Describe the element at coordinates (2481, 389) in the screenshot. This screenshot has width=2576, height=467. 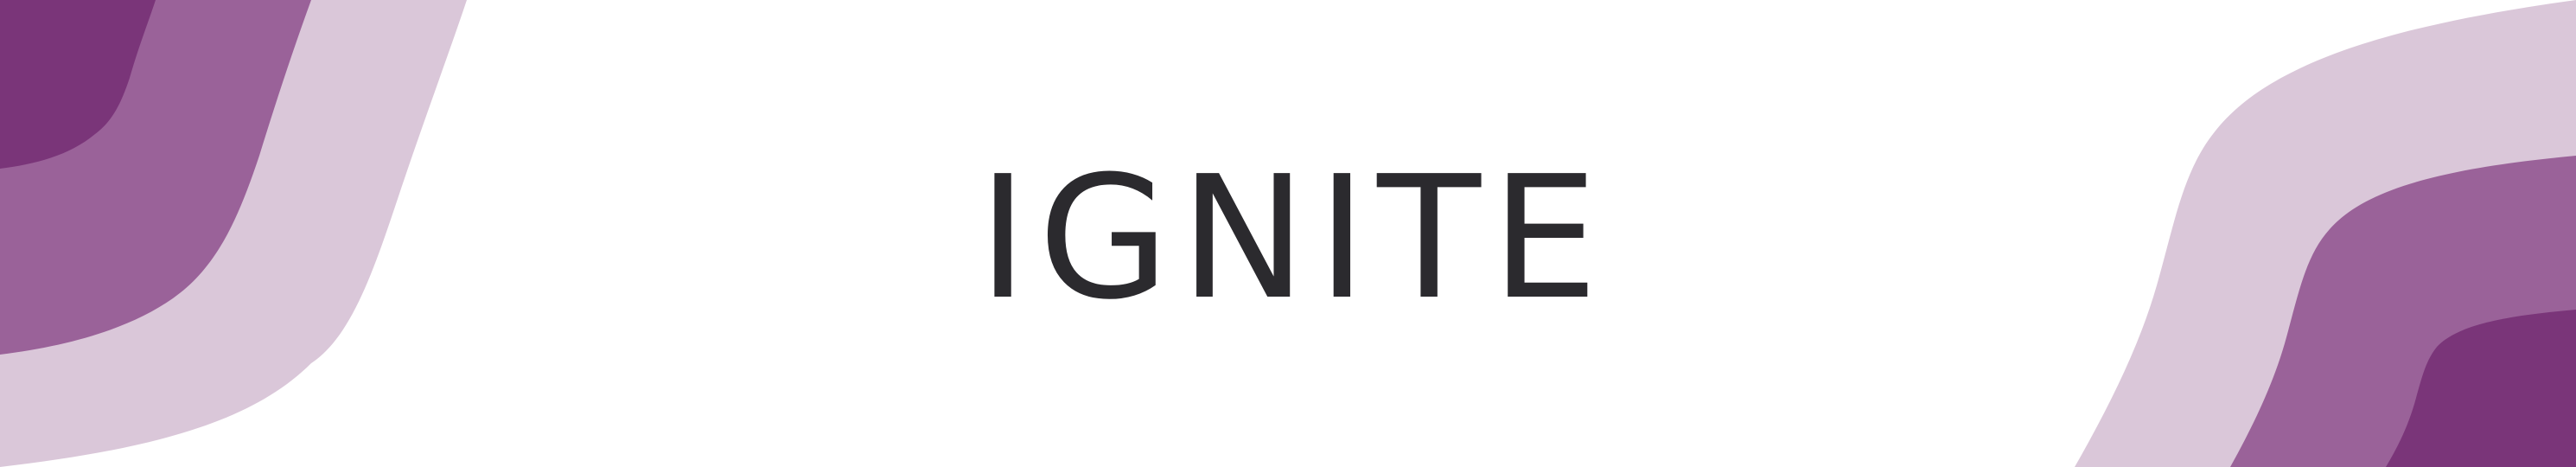
I see `right-wave-dark` at that location.